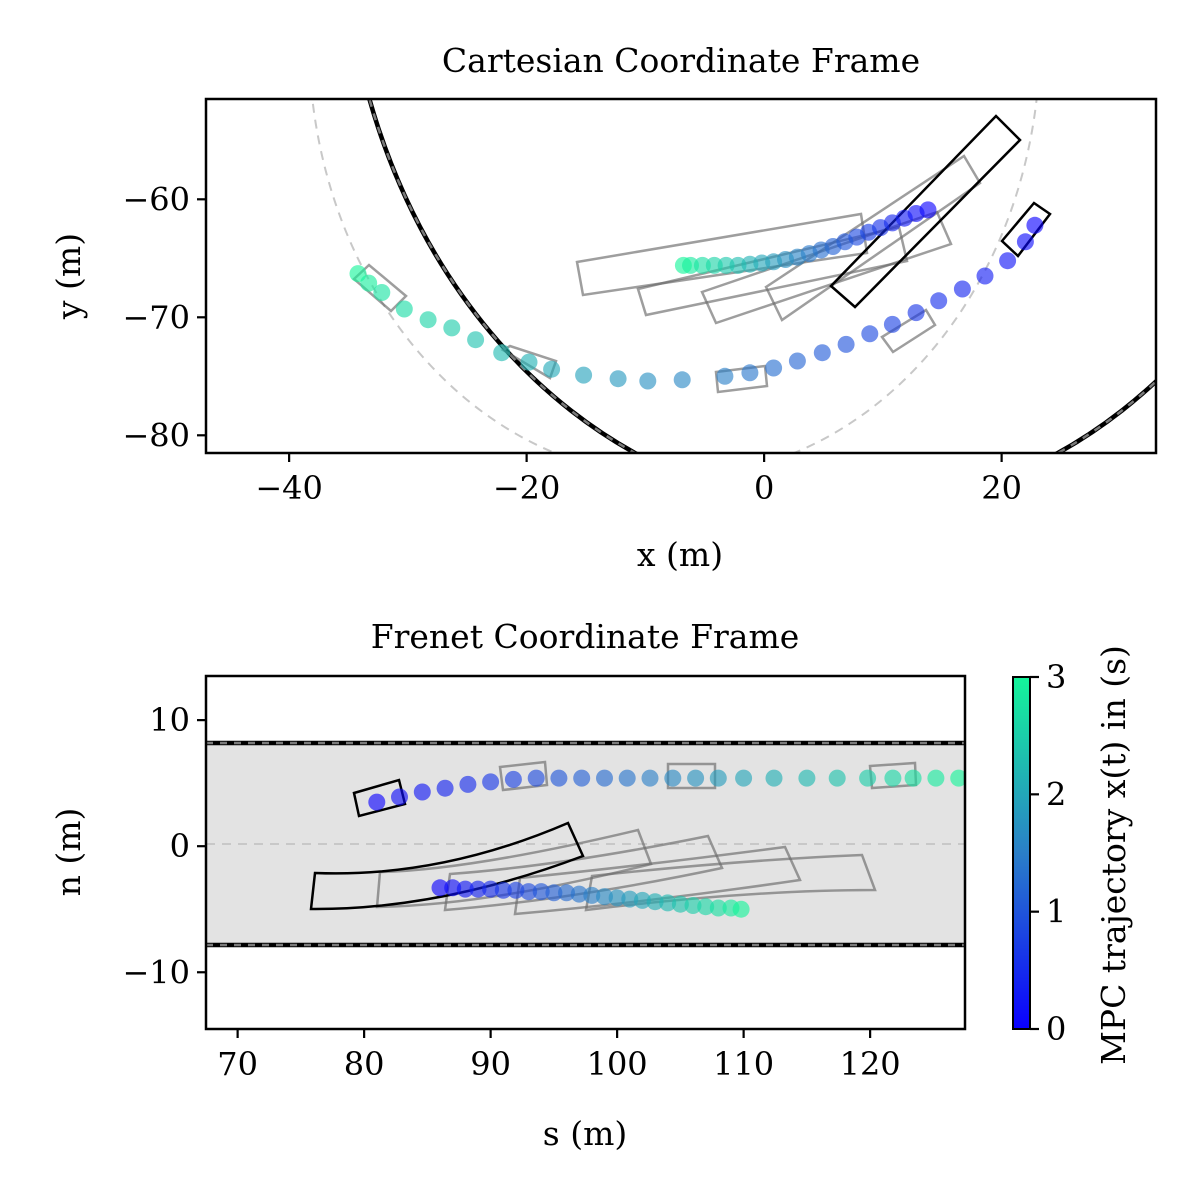  What do you see at coordinates (180, 846) in the screenshot?
I see `y-tick-label: 0` at bounding box center [180, 846].